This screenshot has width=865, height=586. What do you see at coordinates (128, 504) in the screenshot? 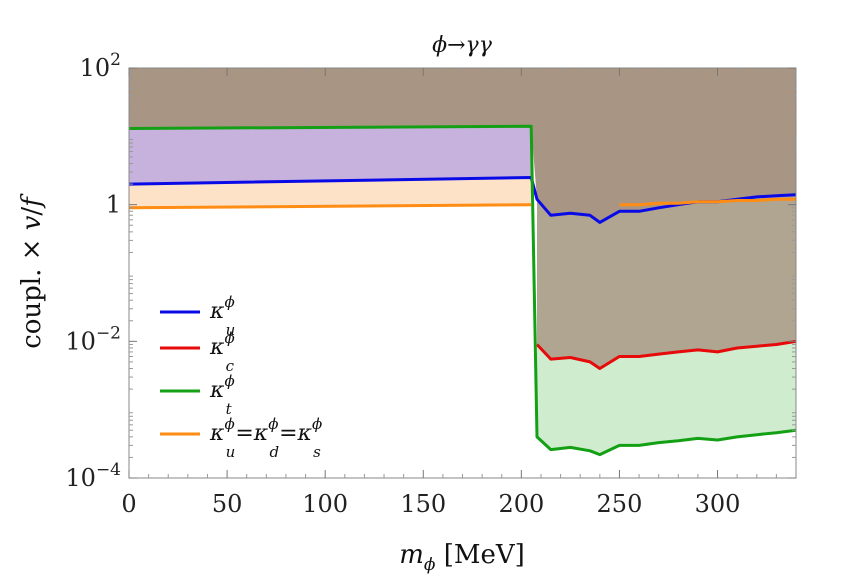
I see `x-tick-label: 0` at bounding box center [128, 504].